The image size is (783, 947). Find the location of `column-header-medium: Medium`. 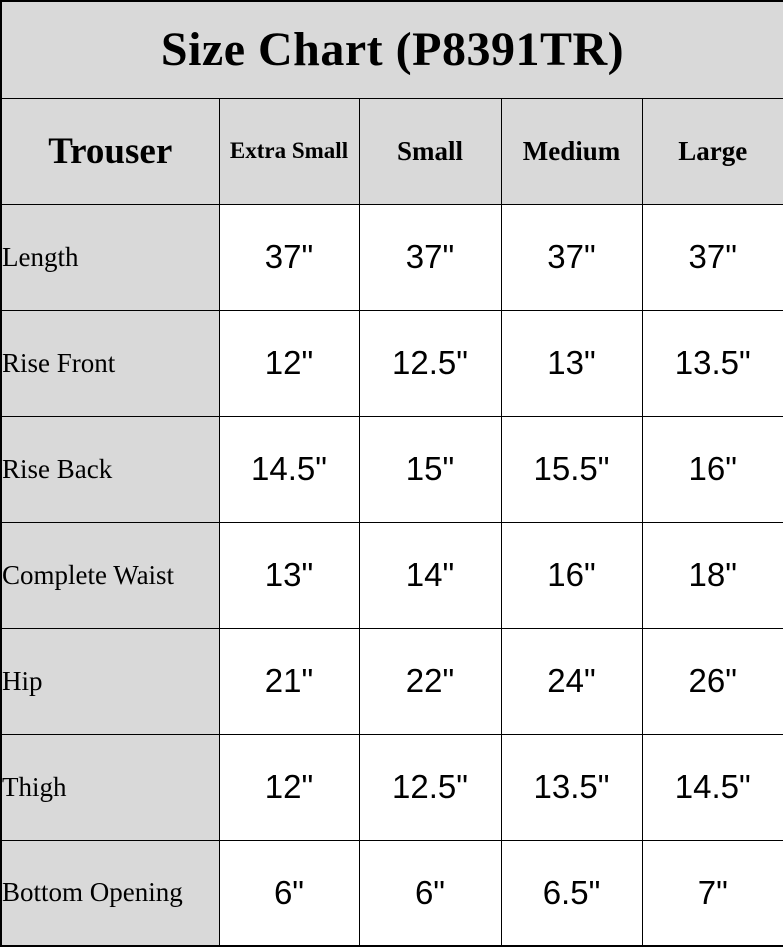

column-header-medium: Medium is located at coordinates (571, 151).